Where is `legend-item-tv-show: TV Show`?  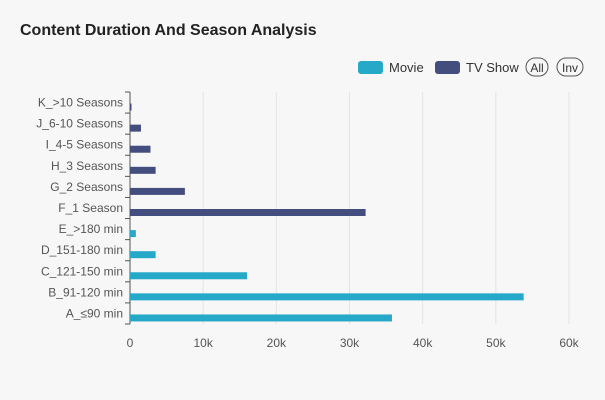
legend-item-tv-show: TV Show is located at coordinates (477, 67).